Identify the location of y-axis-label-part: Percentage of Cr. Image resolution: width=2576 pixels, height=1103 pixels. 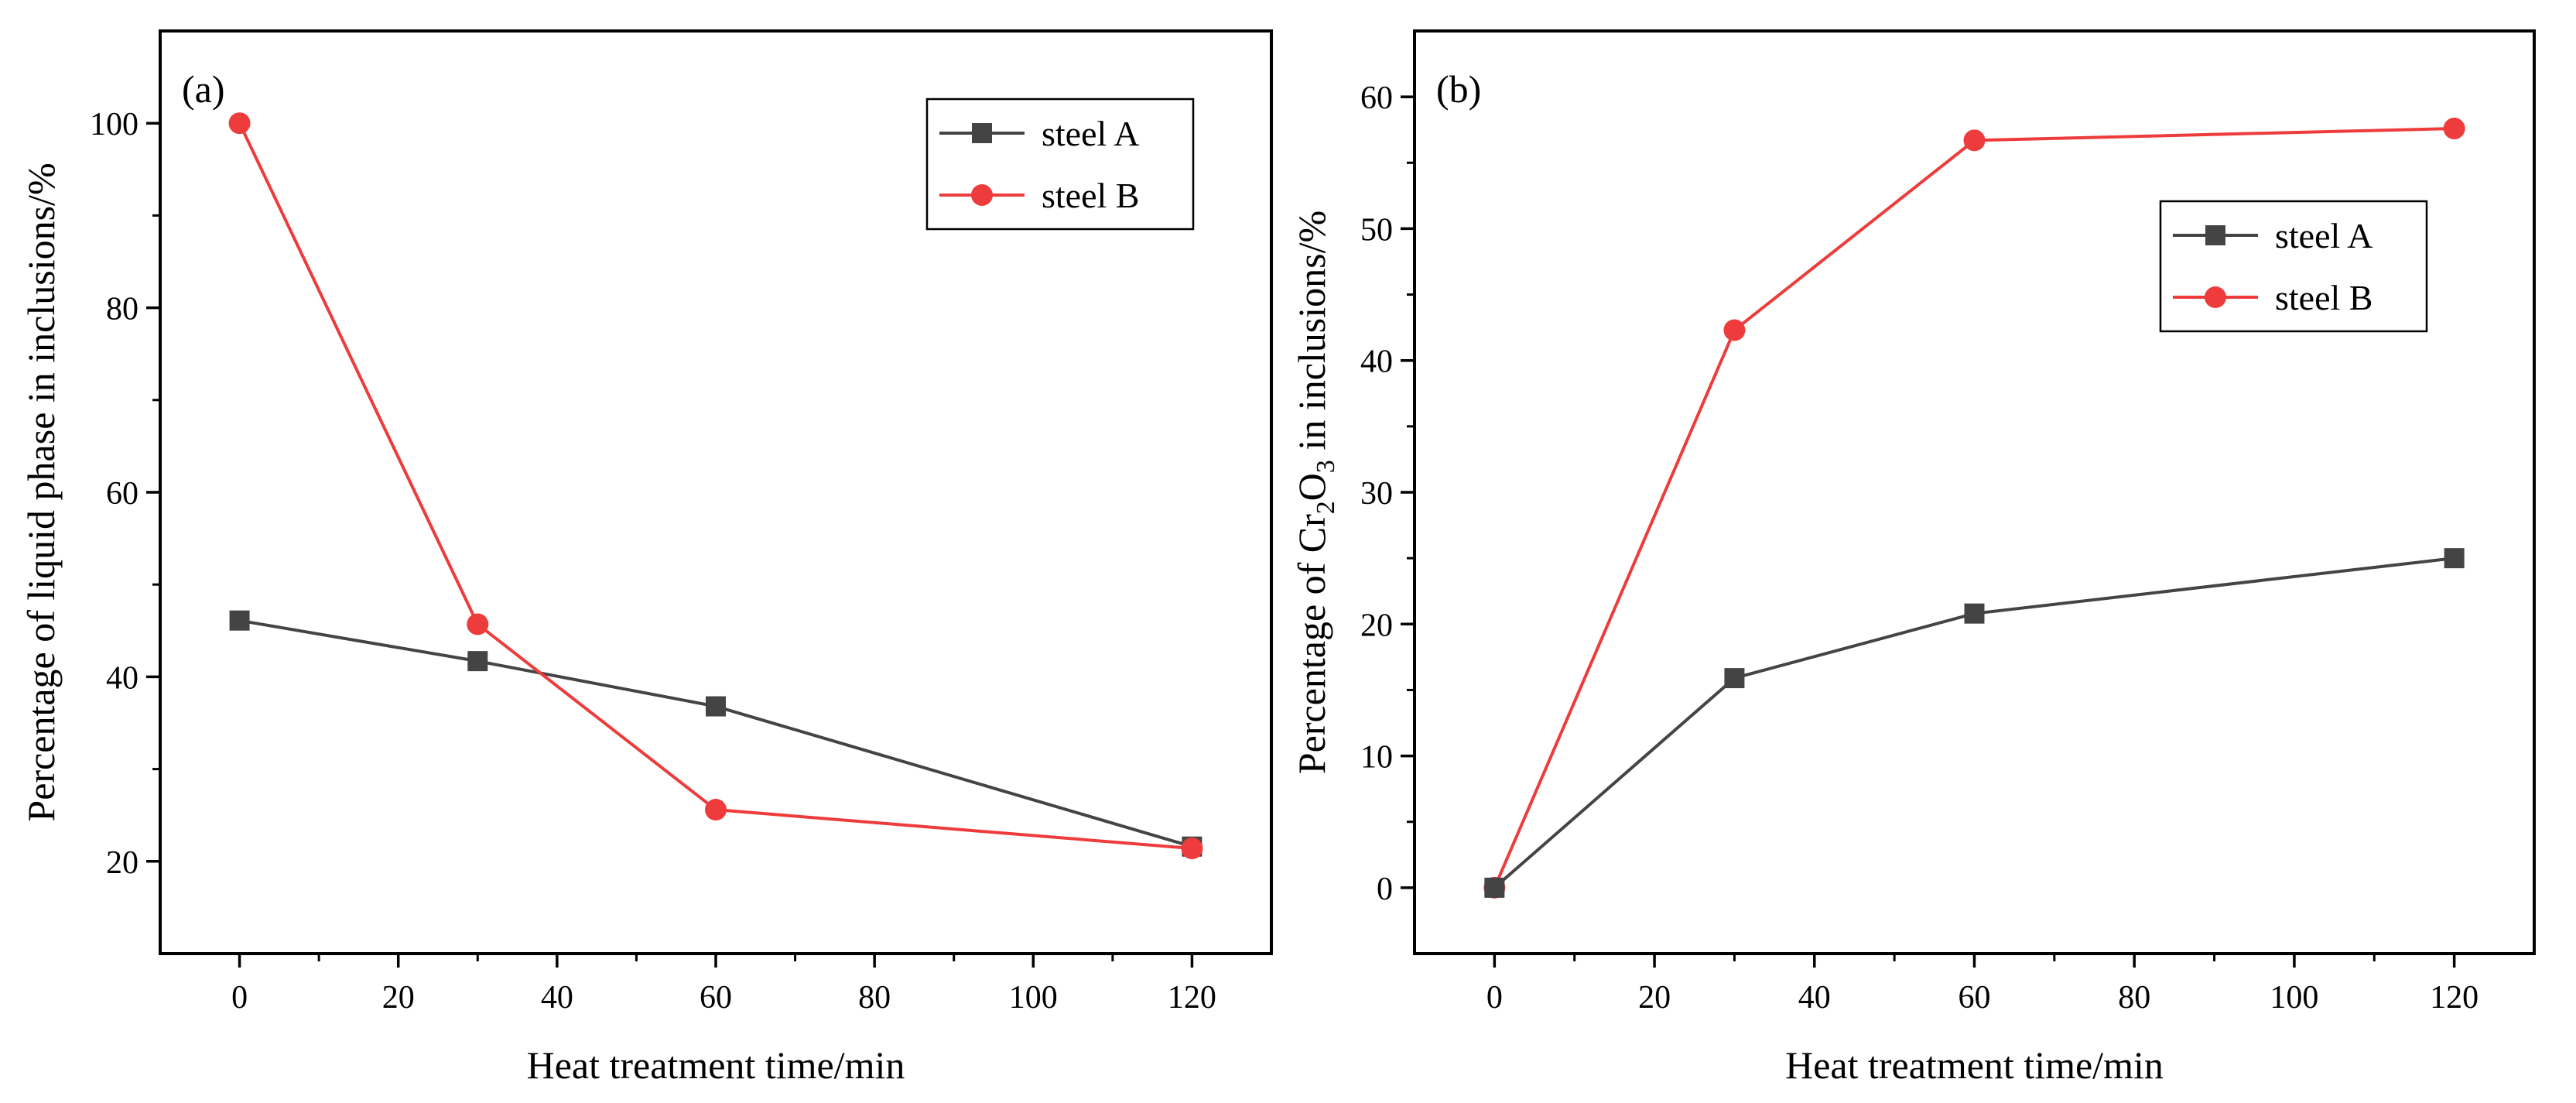
(1312, 644).